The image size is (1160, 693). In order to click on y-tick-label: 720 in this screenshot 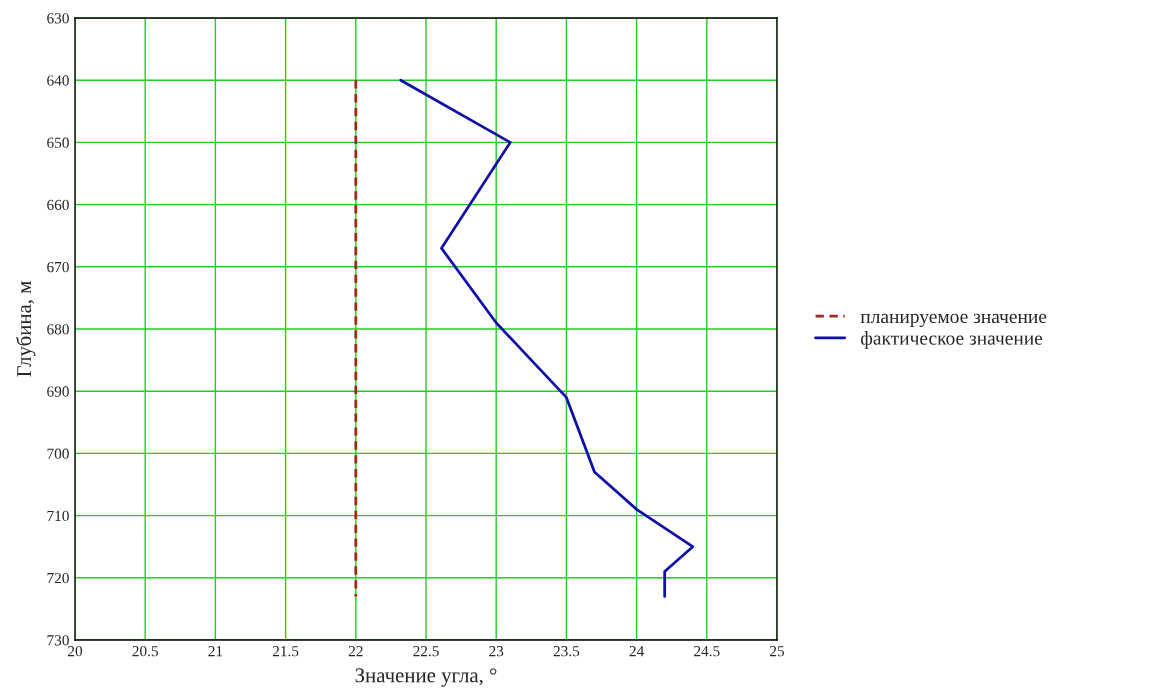, I will do `click(58, 578)`.